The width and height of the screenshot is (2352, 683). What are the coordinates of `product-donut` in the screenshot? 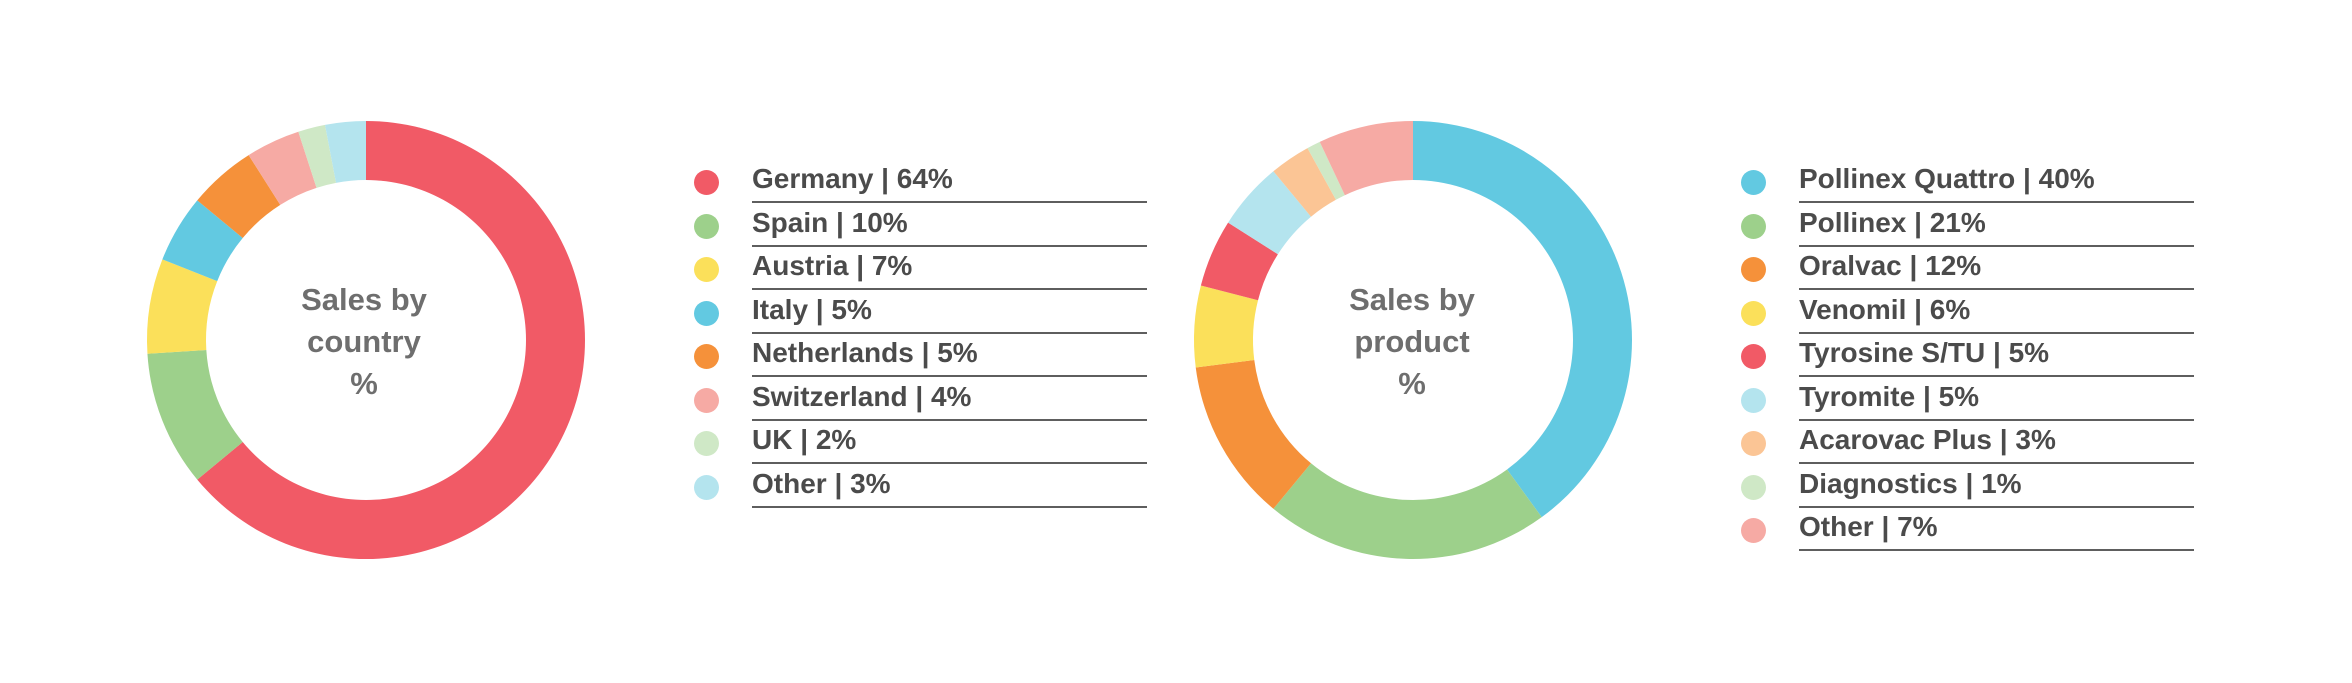 It's located at (1413, 340).